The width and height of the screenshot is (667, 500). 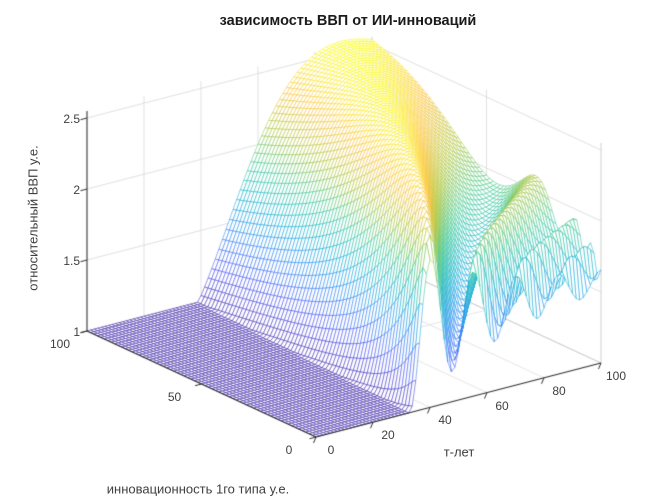 I want to click on z-tick-label: 2, so click(x=76, y=190).